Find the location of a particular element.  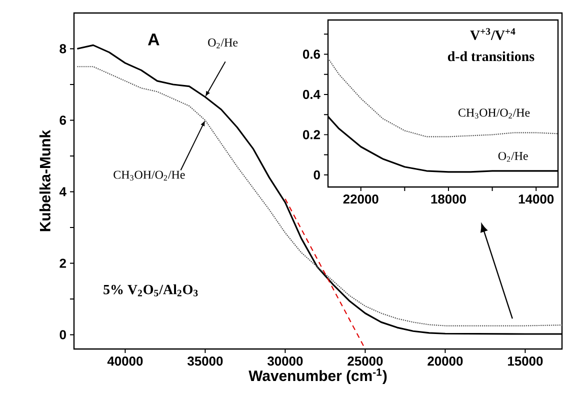

x-tick-label: 22000 is located at coordinates (360, 199).